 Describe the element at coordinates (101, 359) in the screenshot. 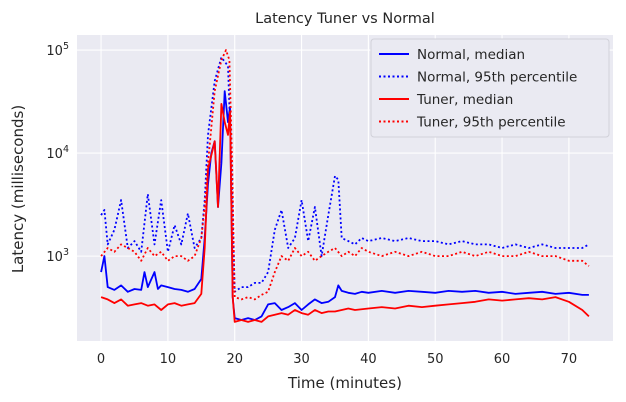

I see `x-tick-label: 0` at that location.